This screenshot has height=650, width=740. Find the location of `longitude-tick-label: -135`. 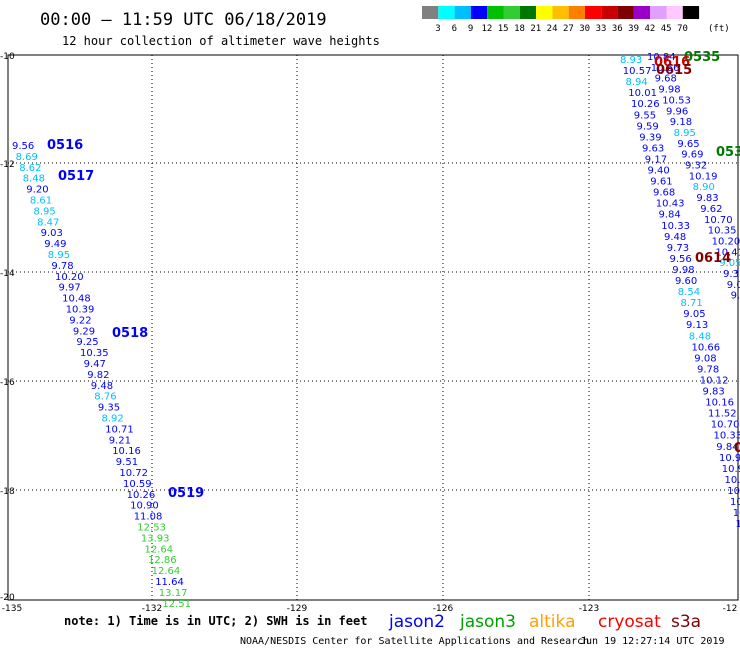

longitude-tick-label: -135 is located at coordinates (12, 609).